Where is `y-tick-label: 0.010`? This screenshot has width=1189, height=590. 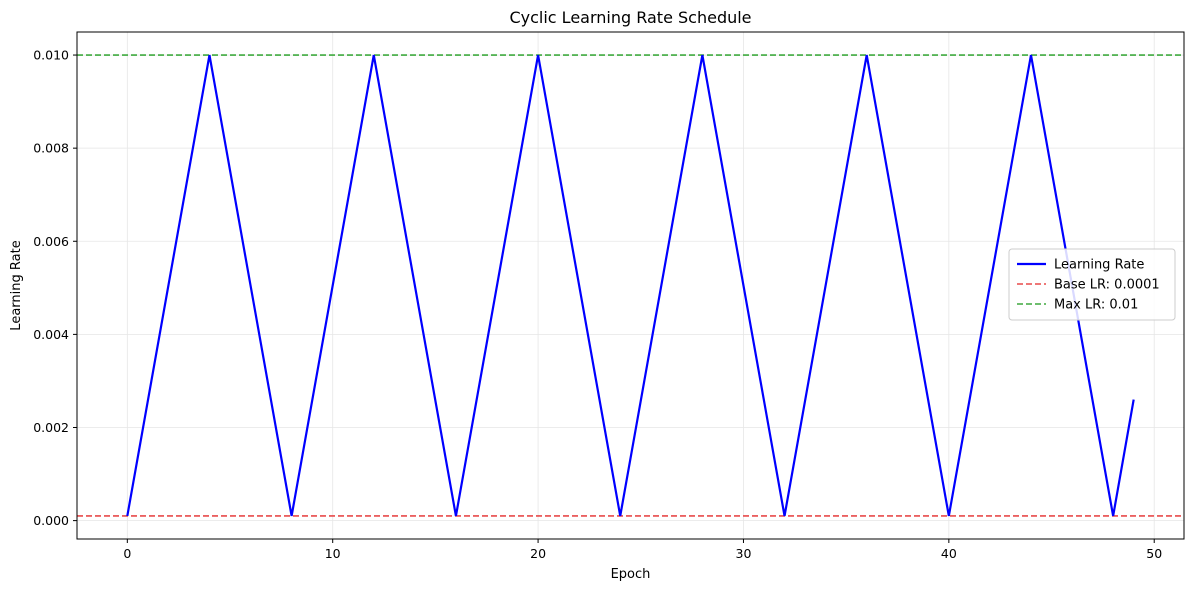 y-tick-label: 0.010 is located at coordinates (51, 55).